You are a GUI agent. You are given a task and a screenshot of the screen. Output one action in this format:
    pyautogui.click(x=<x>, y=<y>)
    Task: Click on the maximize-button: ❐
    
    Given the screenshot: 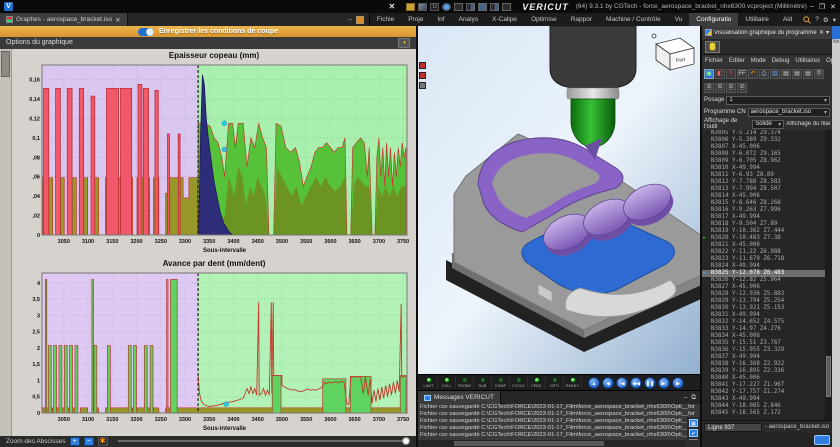 What is the action you would take?
    pyautogui.click(x=822, y=7)
    